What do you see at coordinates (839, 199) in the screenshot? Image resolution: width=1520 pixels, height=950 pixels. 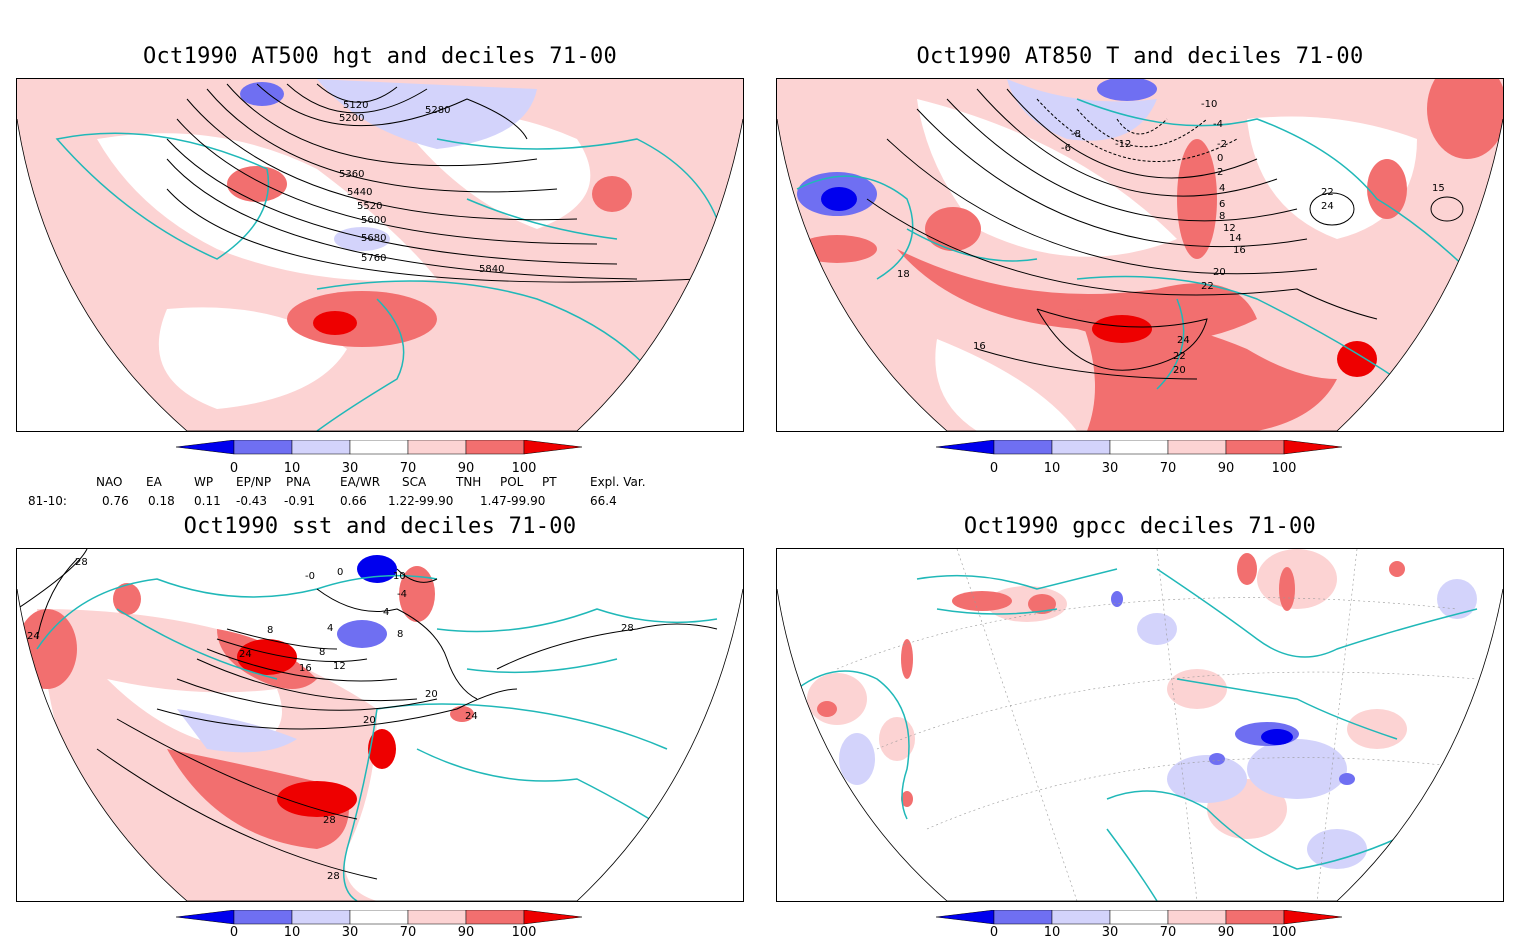 I see `min-area` at bounding box center [839, 199].